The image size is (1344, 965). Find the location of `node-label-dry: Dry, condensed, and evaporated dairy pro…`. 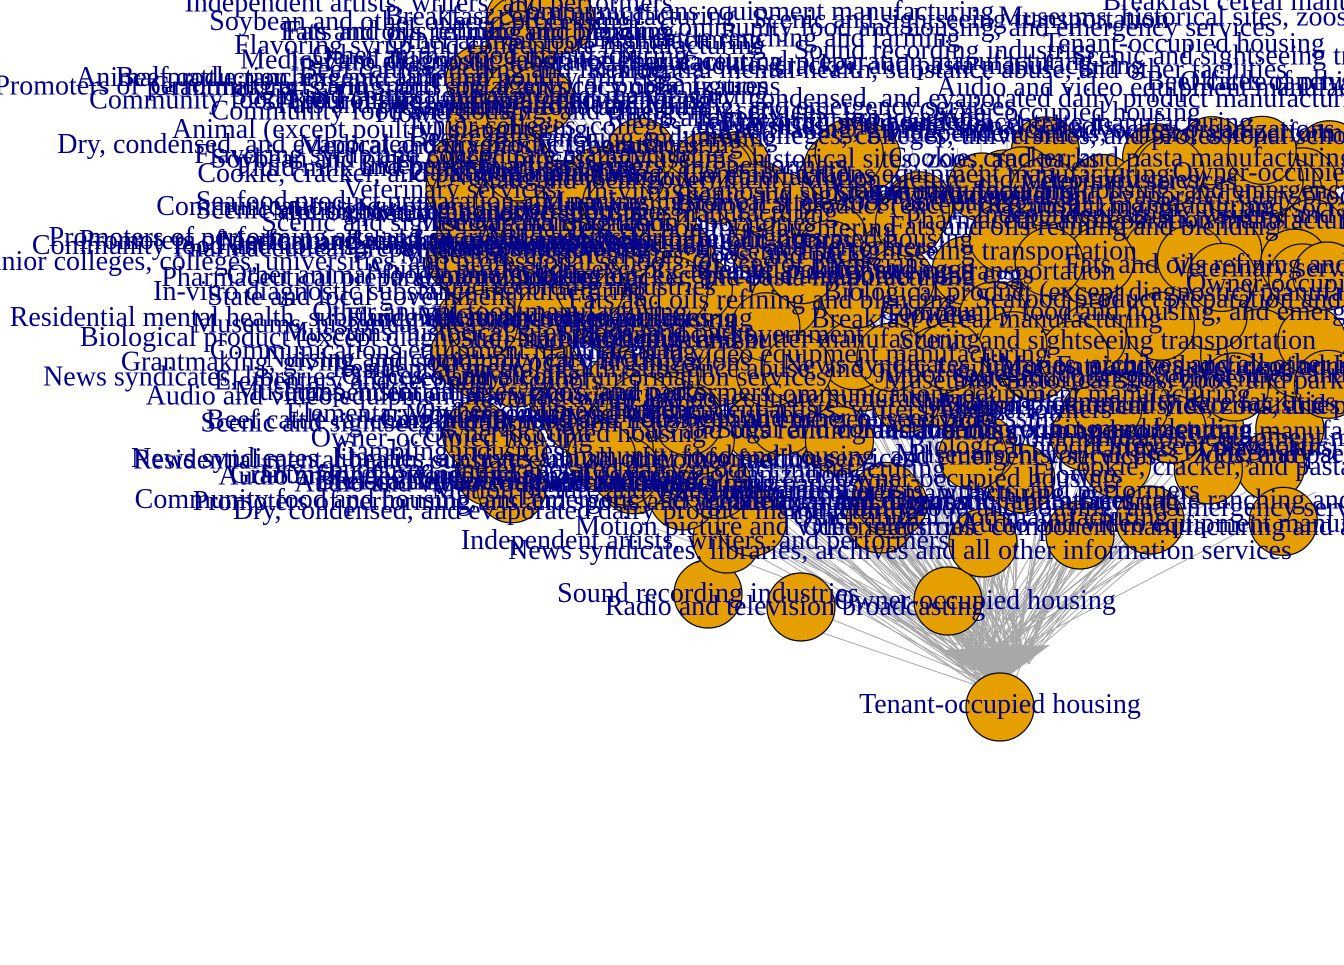

node-label-dry: Dry, condensed, and evaporated dairy pro… is located at coordinates (399, 144).